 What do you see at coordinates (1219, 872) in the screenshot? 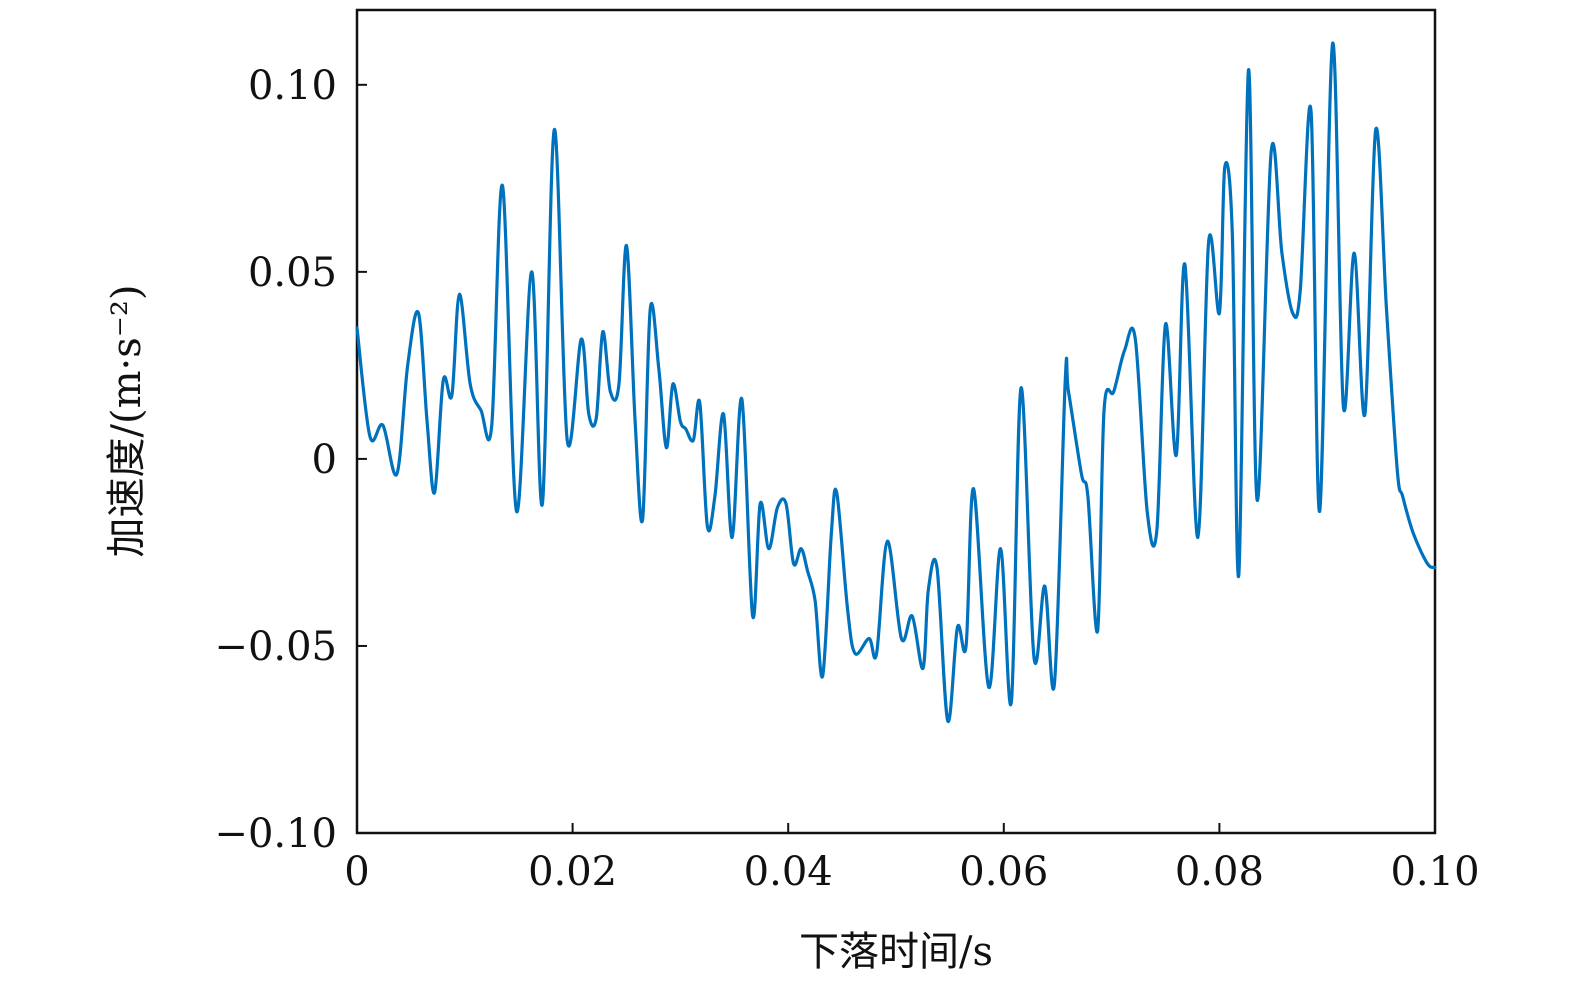
I see `x-tick-label: 0.08` at bounding box center [1219, 872].